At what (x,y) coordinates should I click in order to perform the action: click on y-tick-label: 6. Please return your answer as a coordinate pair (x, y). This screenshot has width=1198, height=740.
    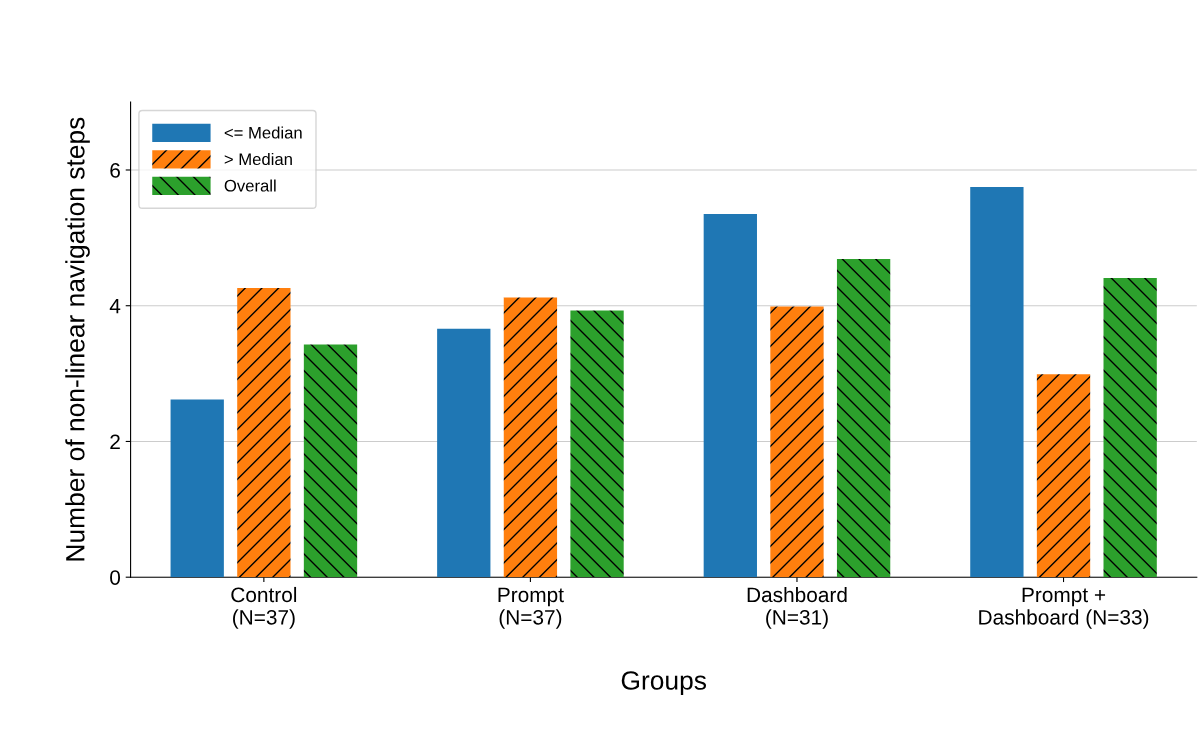
    Looking at the image, I should click on (115, 170).